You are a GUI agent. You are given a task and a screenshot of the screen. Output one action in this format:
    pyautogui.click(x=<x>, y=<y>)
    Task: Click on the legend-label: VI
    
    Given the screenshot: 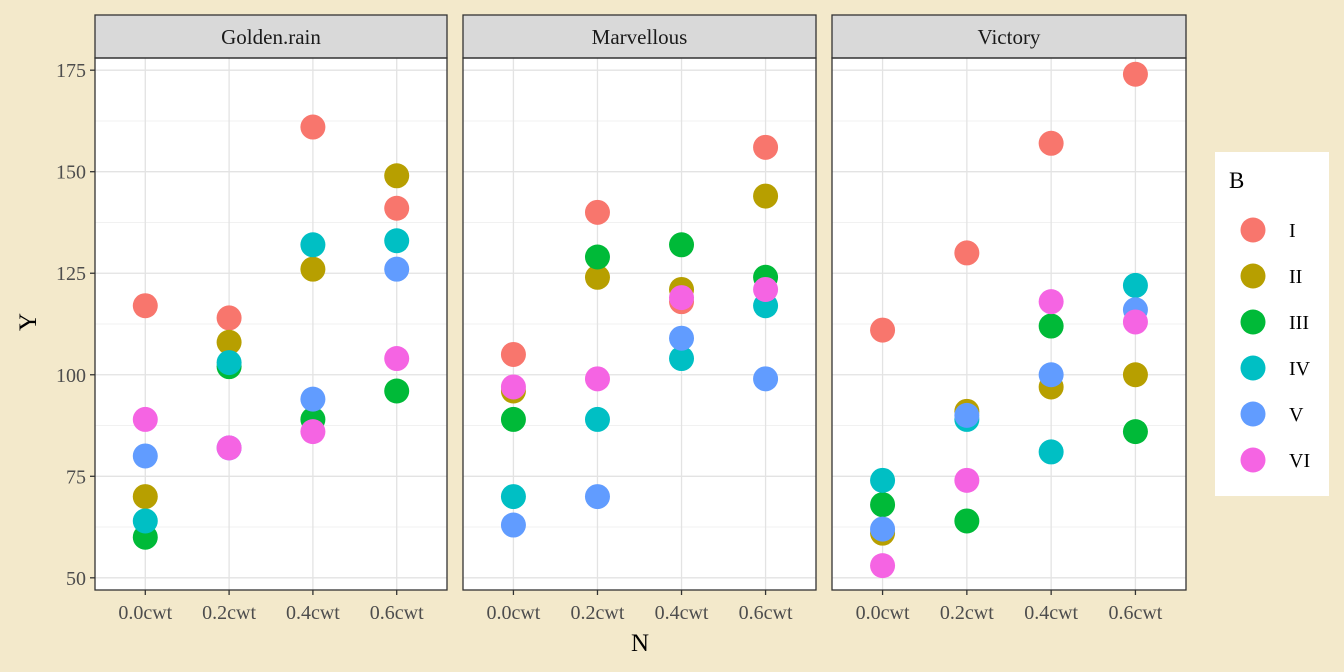 What is the action you would take?
    pyautogui.click(x=1299, y=461)
    